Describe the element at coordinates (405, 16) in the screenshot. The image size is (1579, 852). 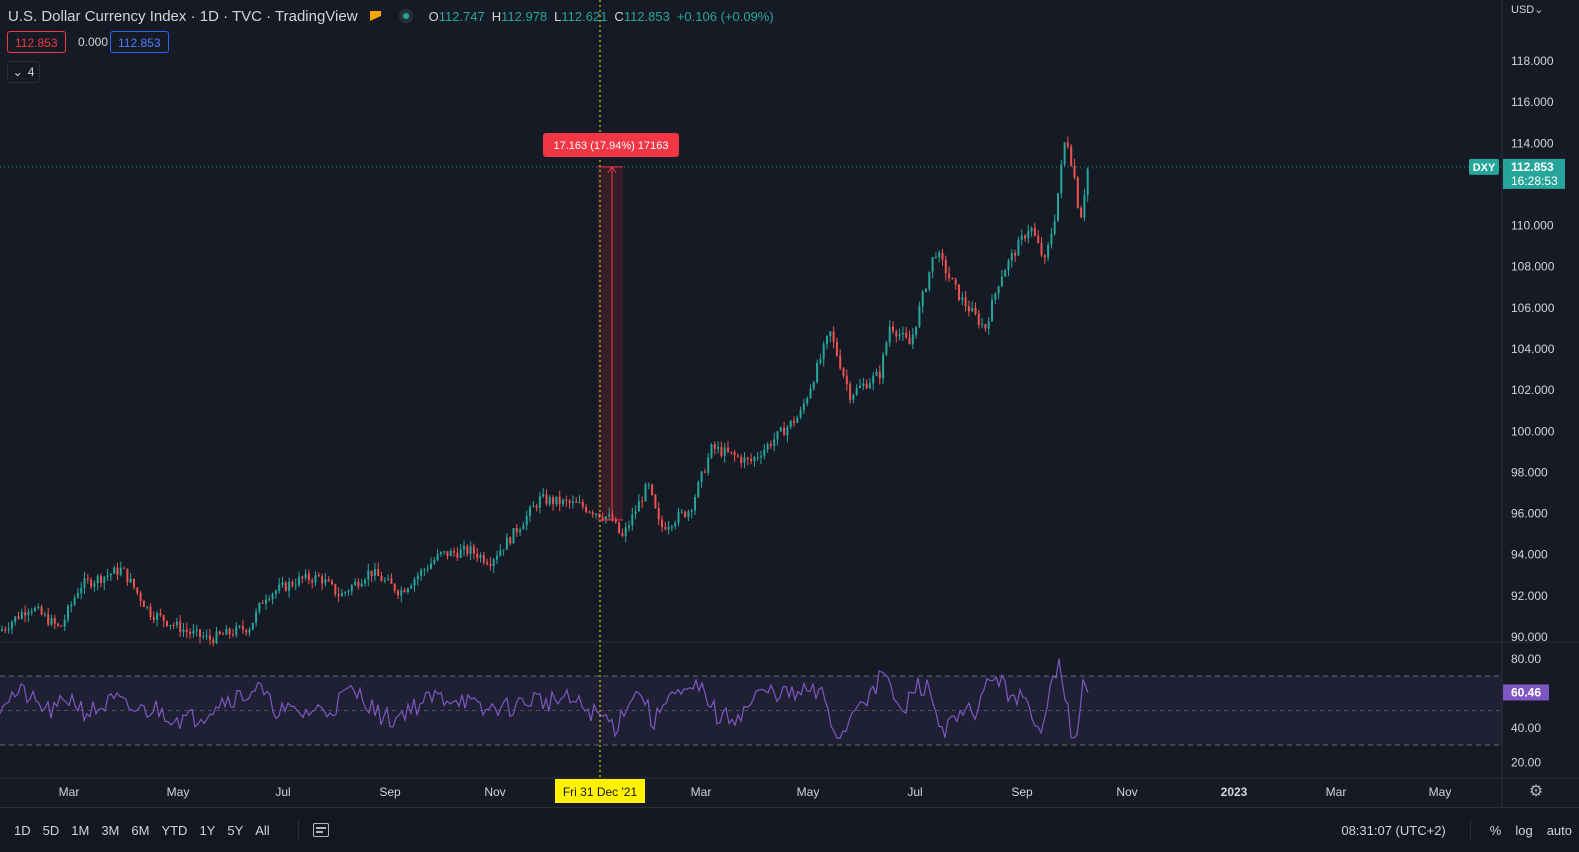
I see `market-status-icon` at that location.